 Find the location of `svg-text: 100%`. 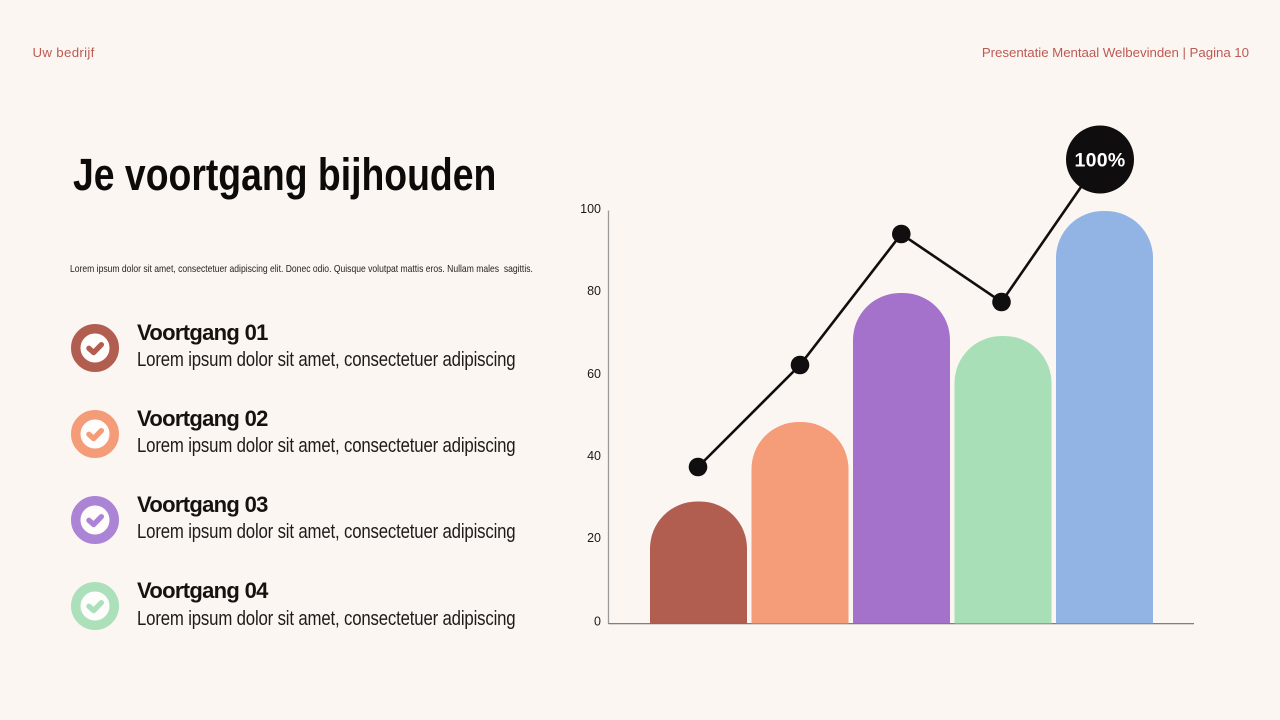

svg-text: 100% is located at coordinates (1099, 161).